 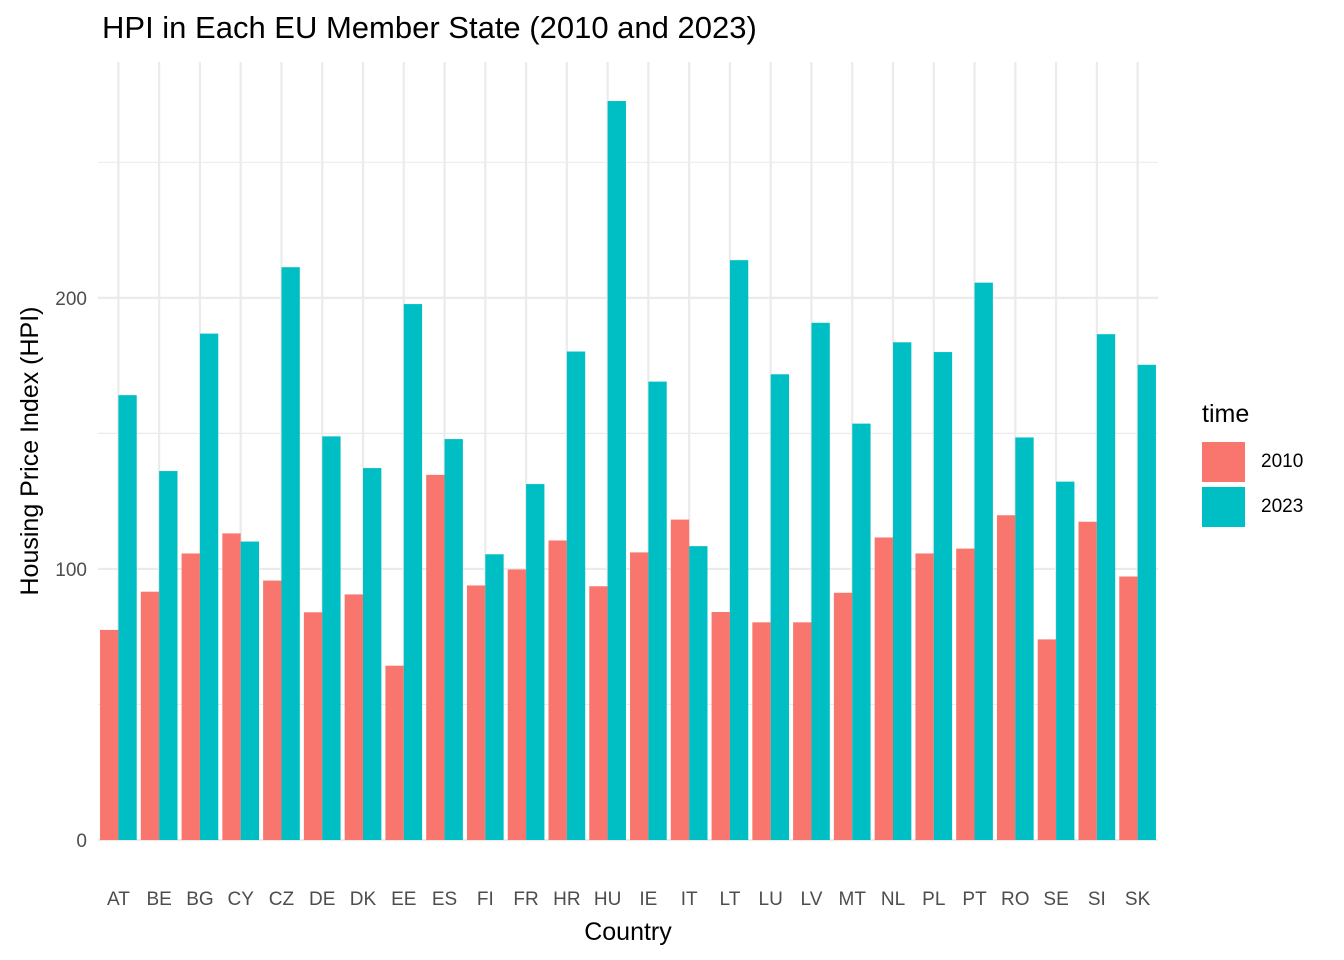 I want to click on y-tick-label: 200, so click(x=71, y=299).